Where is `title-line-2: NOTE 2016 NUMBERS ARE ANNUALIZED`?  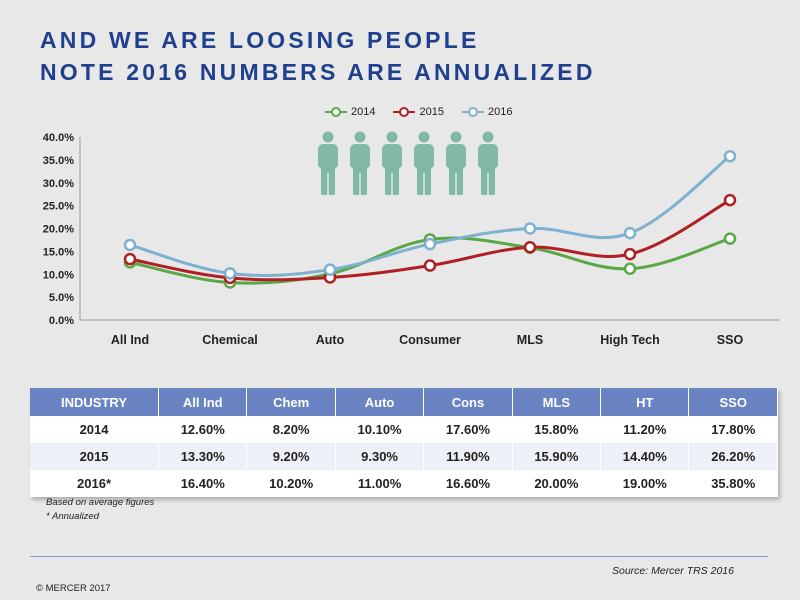 title-line-2: NOTE 2016 NUMBERS ARE ANNUALIZED is located at coordinates (318, 72).